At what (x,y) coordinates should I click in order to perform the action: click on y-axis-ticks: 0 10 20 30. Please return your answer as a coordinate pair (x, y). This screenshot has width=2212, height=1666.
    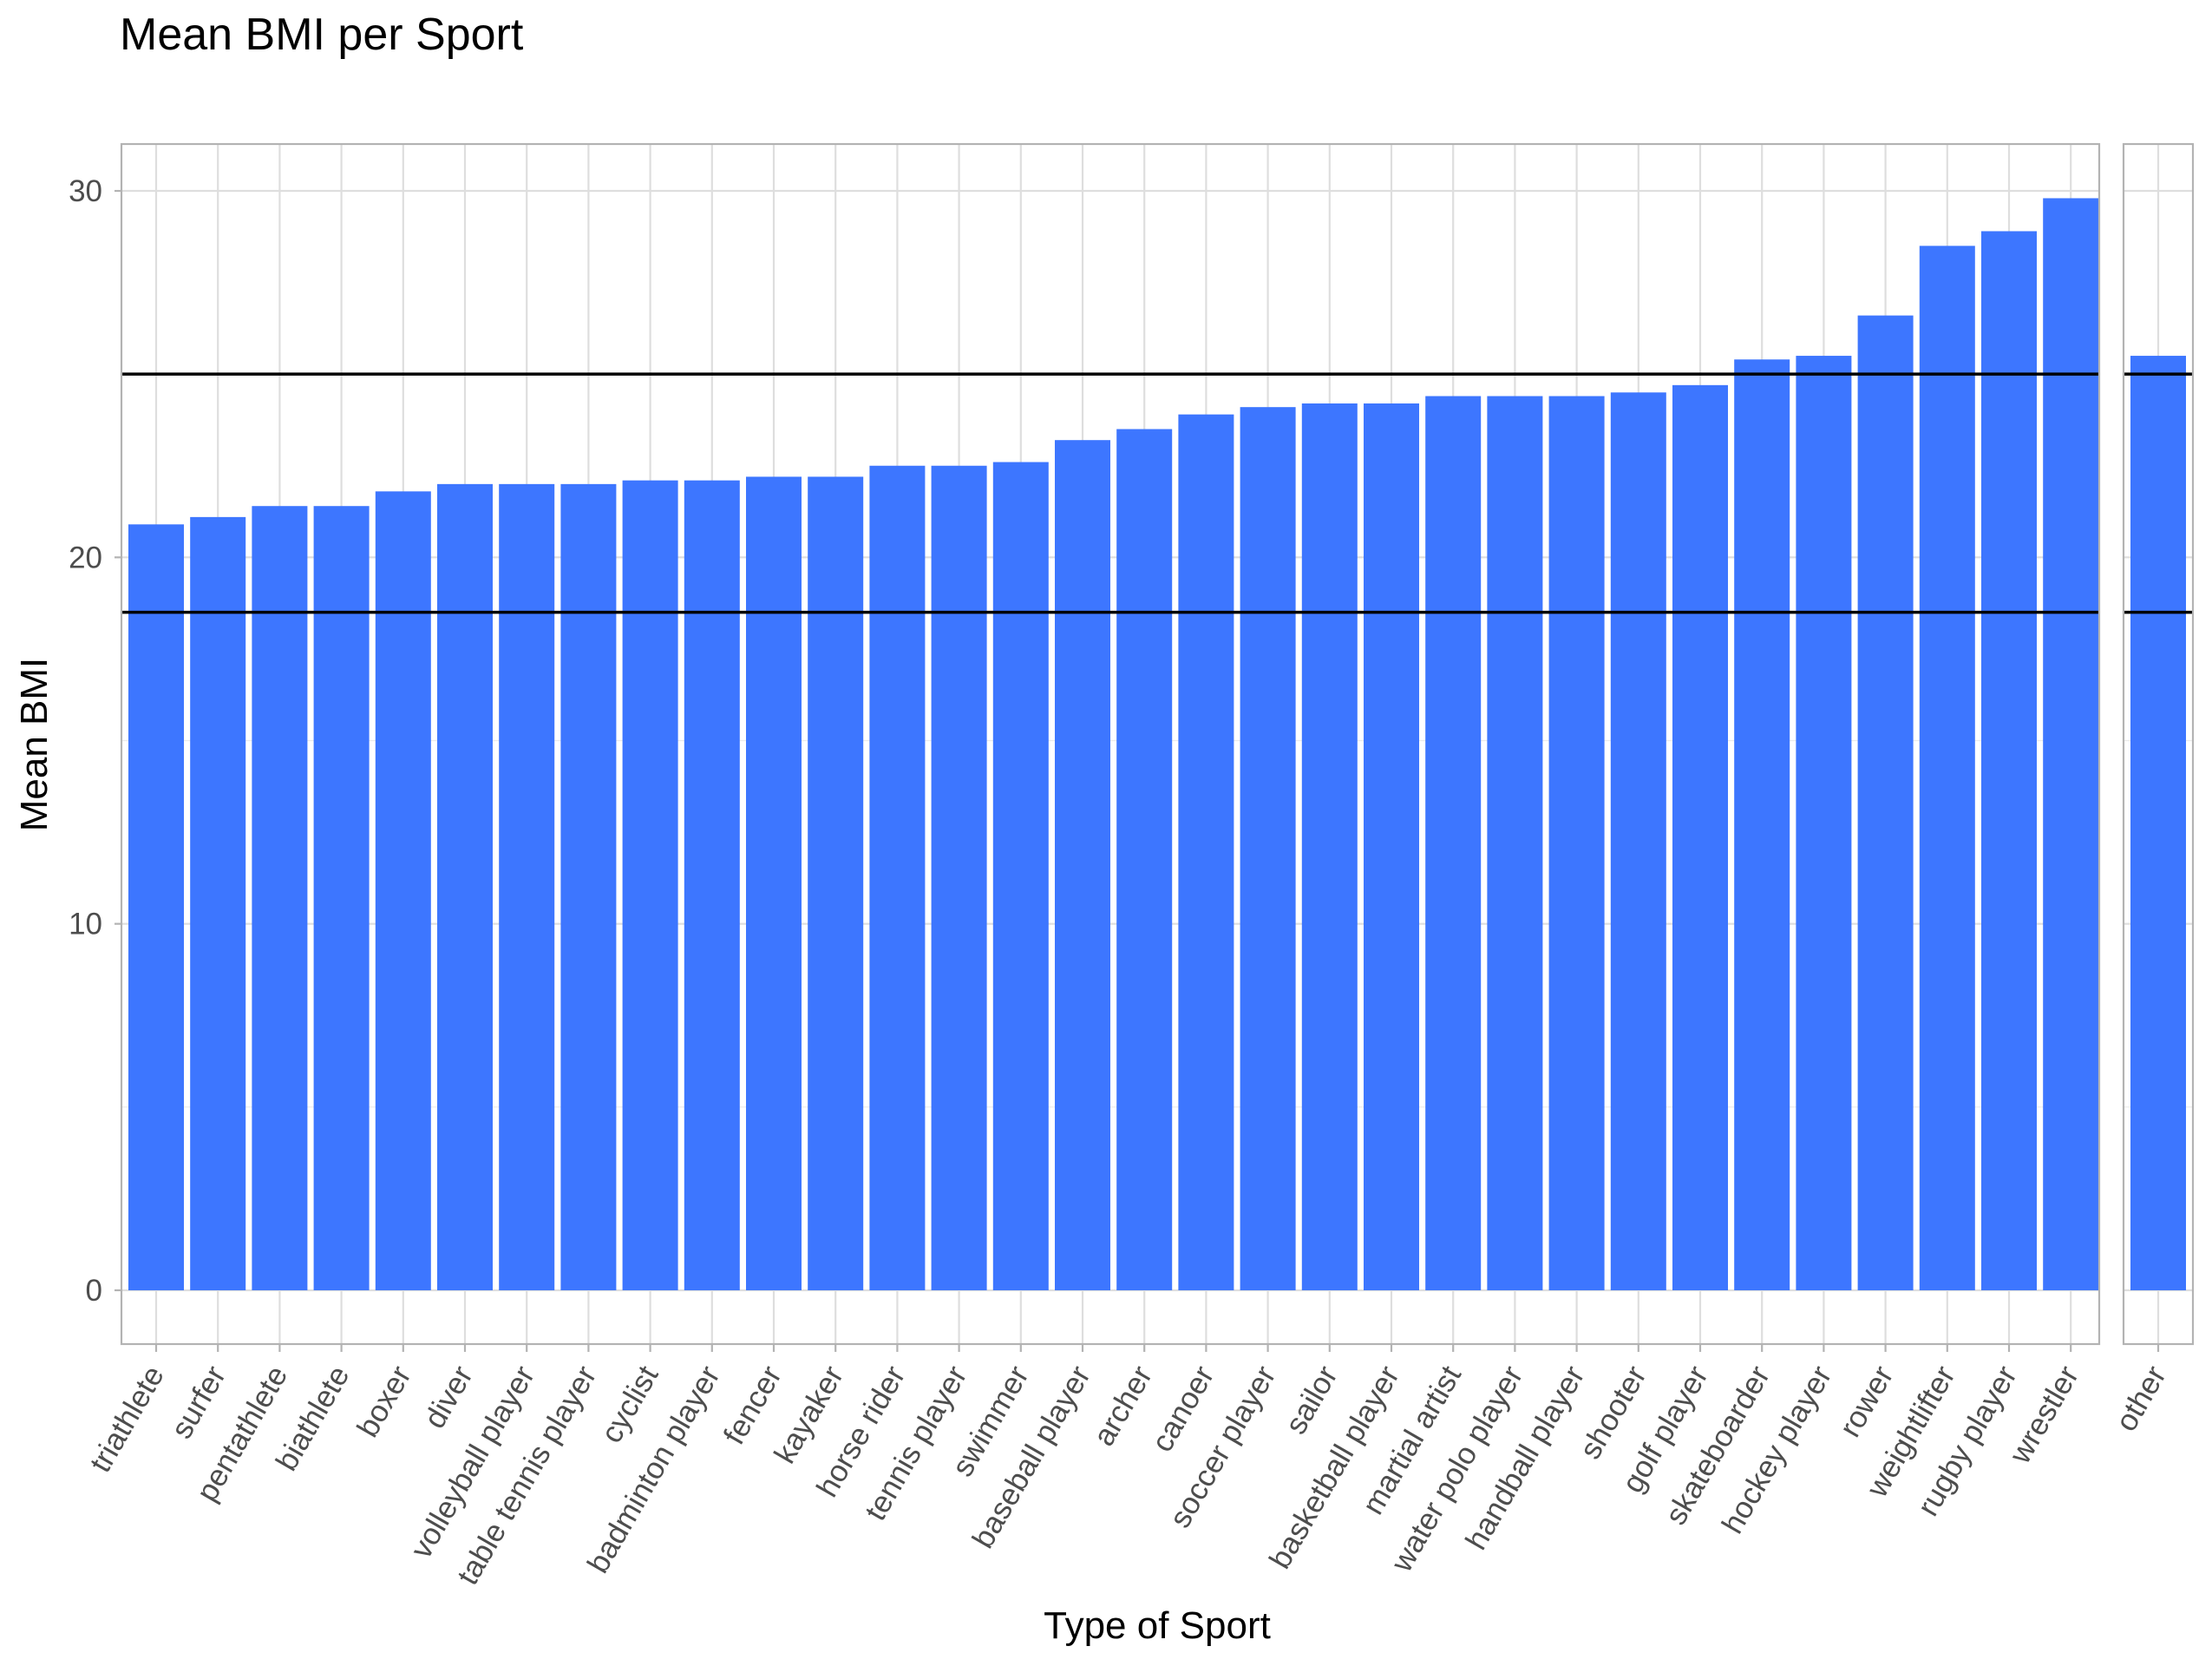
    Looking at the image, I should click on (95, 741).